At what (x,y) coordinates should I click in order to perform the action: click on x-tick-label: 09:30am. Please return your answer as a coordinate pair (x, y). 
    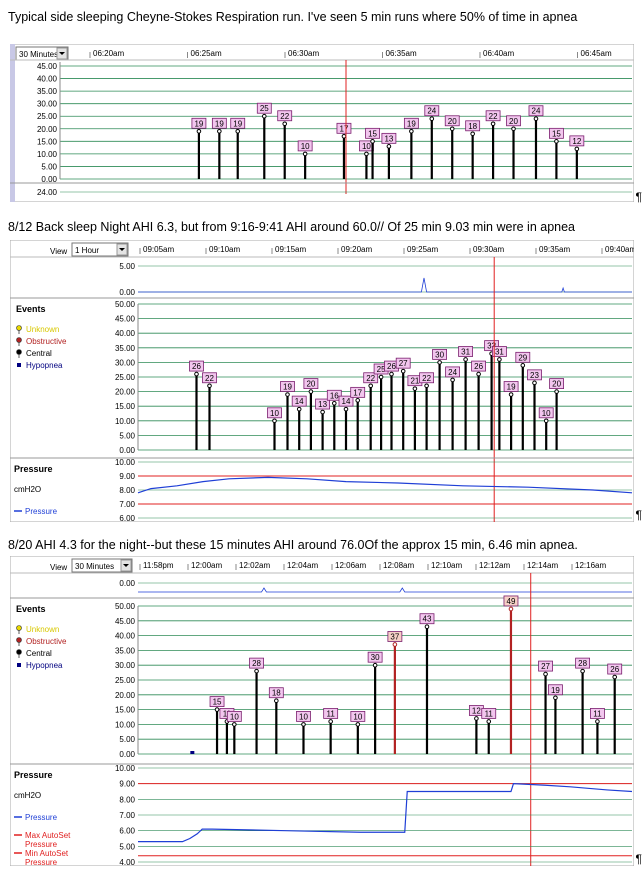
    Looking at the image, I should click on (488, 249).